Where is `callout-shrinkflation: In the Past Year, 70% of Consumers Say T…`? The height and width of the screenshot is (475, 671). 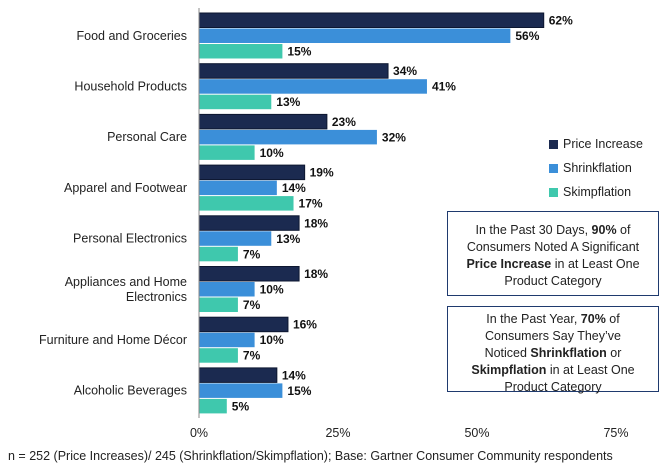 callout-shrinkflation: In the Past Year, 70% of Consumers Say T… is located at coordinates (553, 350).